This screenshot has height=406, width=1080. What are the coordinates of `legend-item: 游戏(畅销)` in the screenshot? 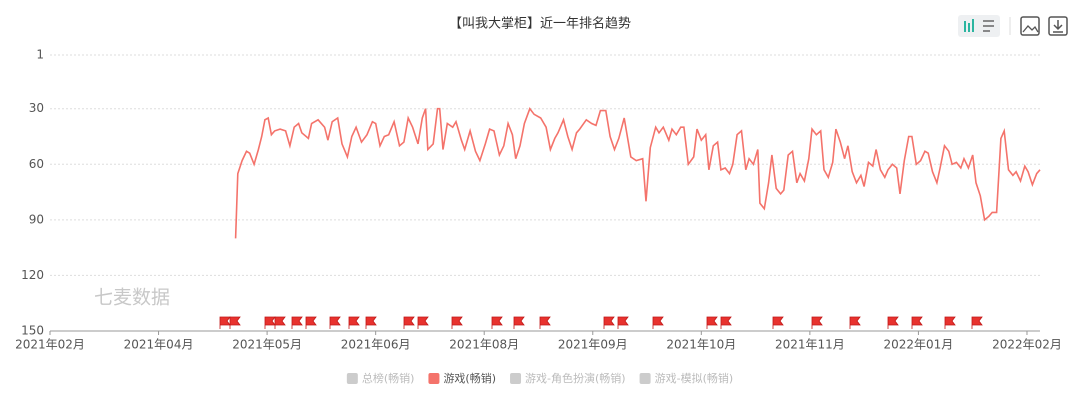 It's located at (462, 378).